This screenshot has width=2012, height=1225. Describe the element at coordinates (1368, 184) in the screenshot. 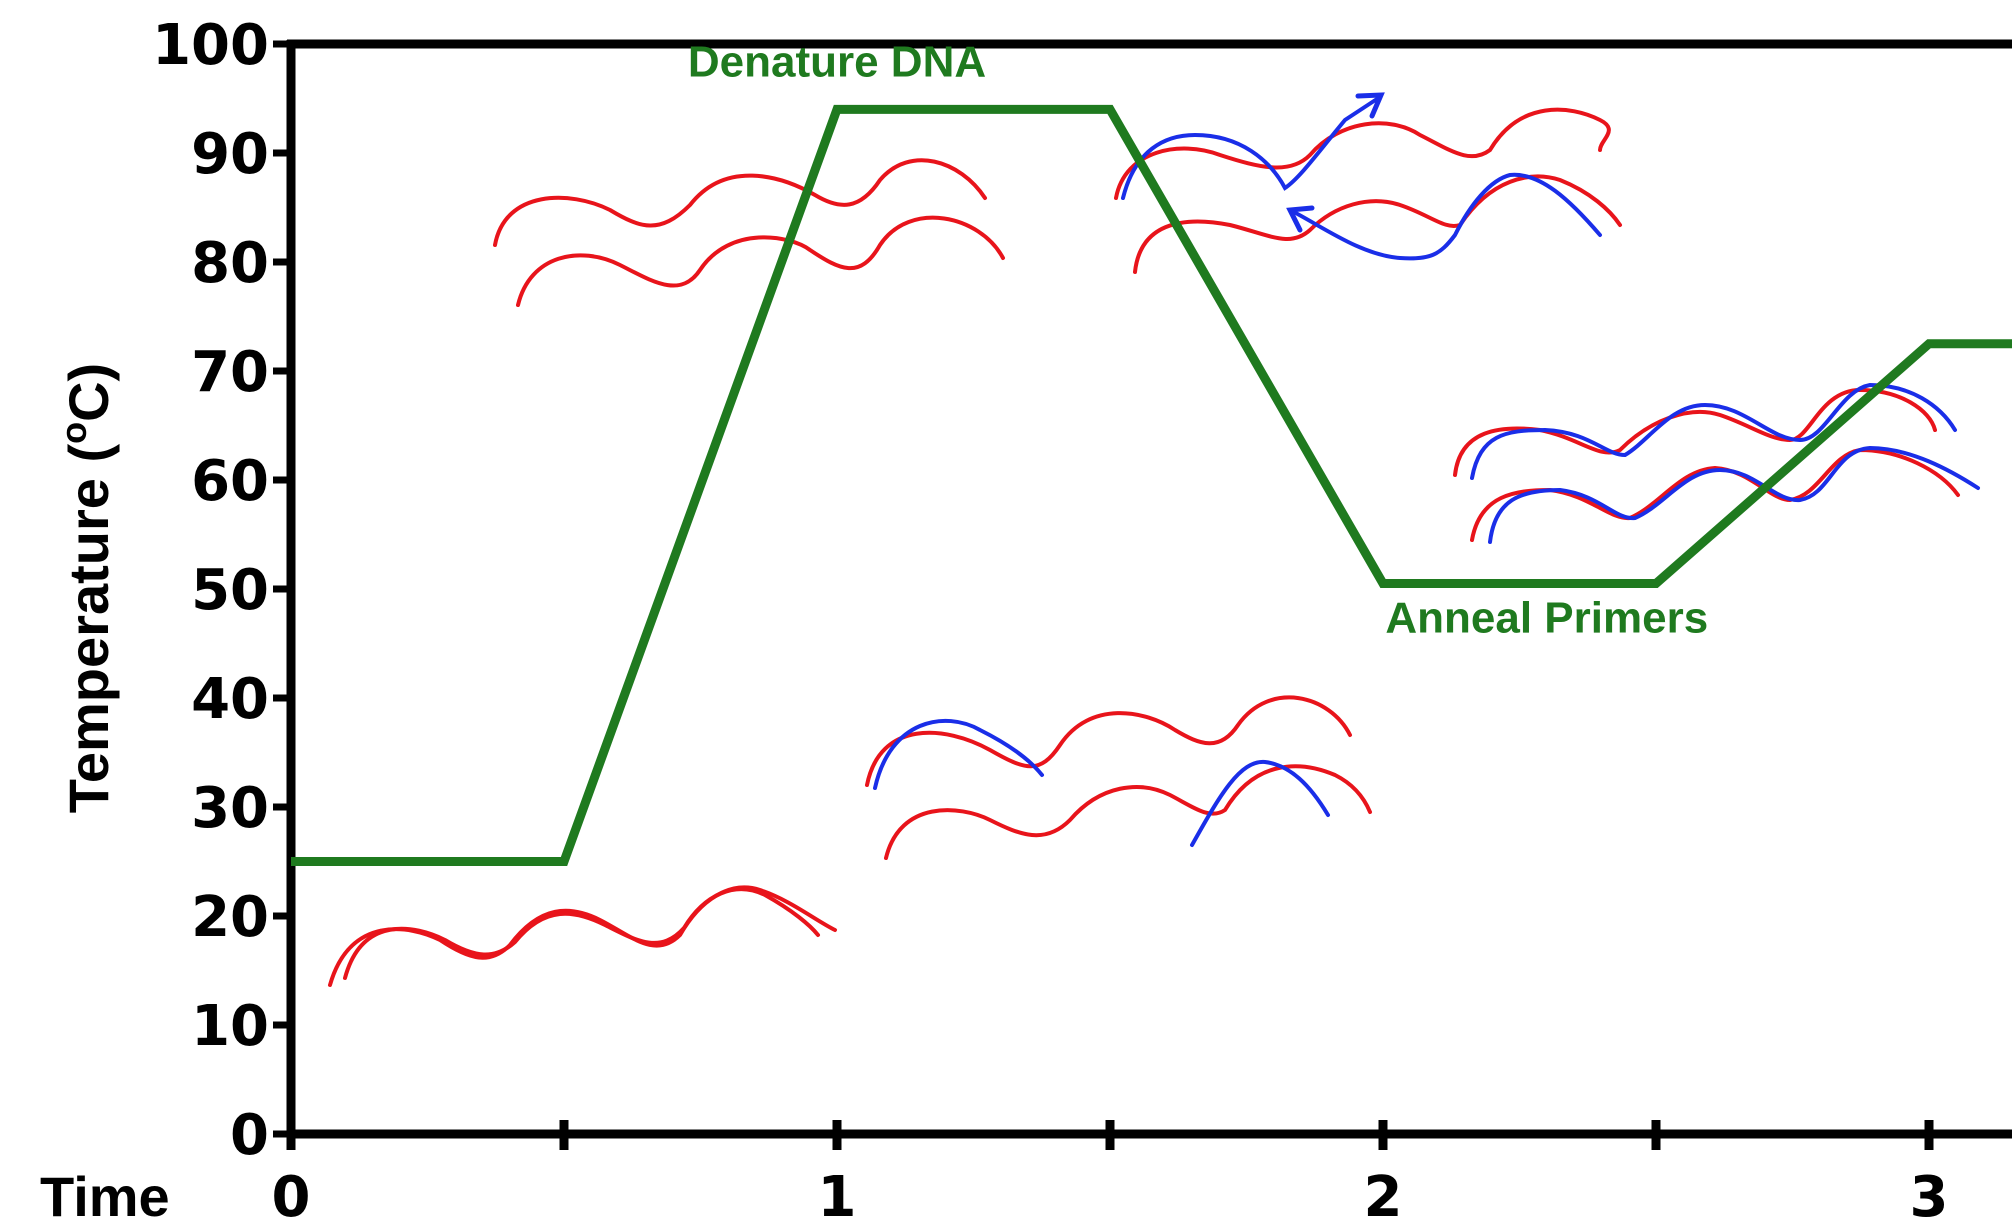

I see `dna-extension-in-progress` at that location.